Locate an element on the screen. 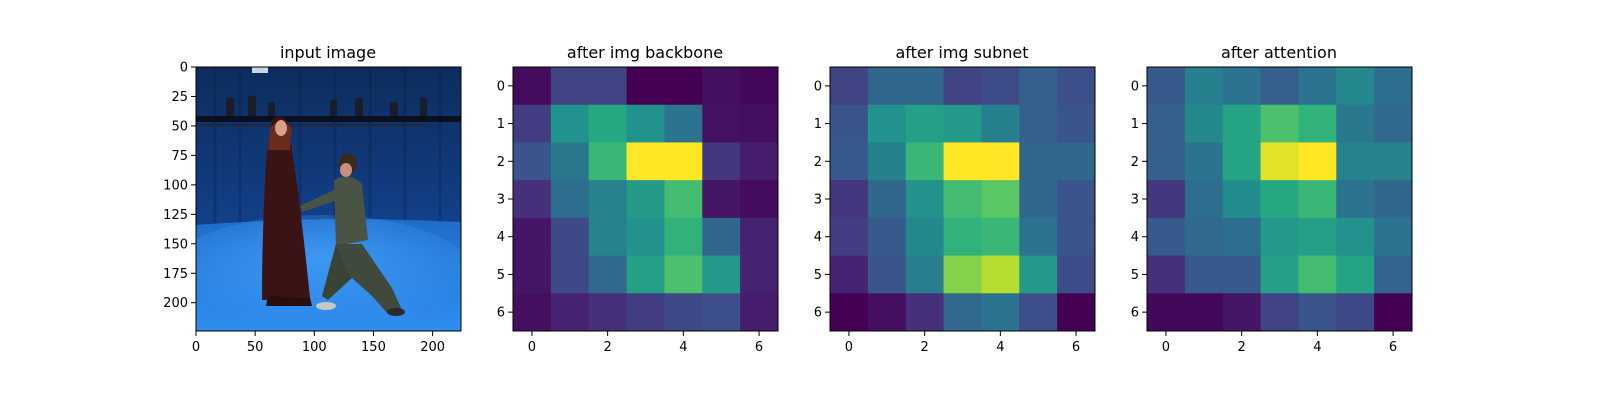  y-tick-label: 150 is located at coordinates (175, 244).